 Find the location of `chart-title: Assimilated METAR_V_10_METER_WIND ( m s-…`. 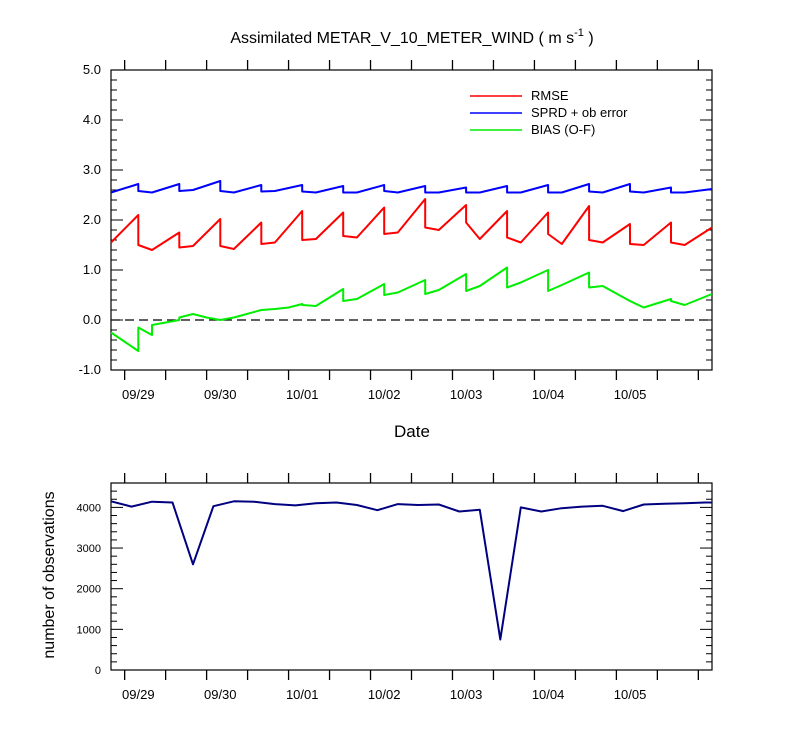

chart-title: Assimilated METAR_V_10_METER_WIND ( m s-… is located at coordinates (411, 37).